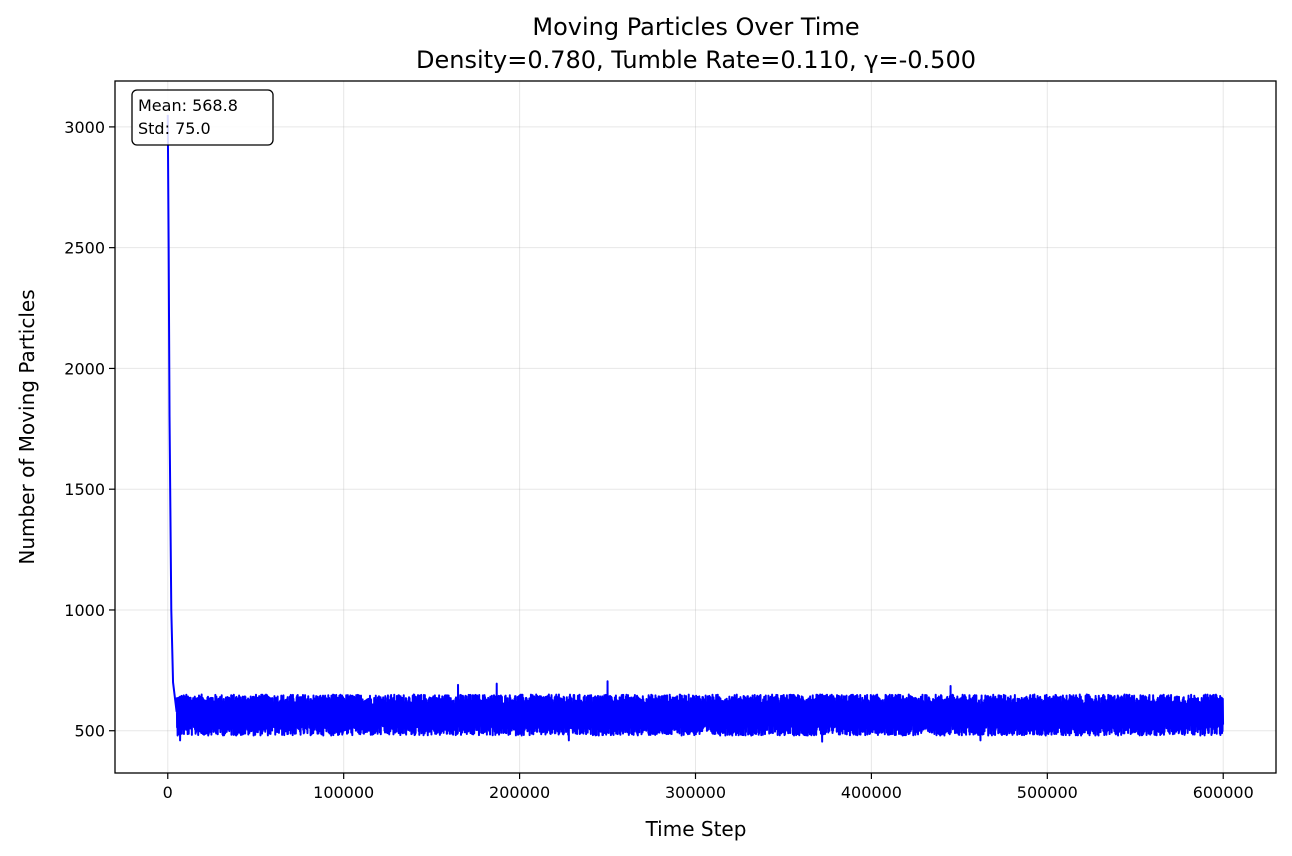  I want to click on x-axis-label: Time Step, so click(696, 829).